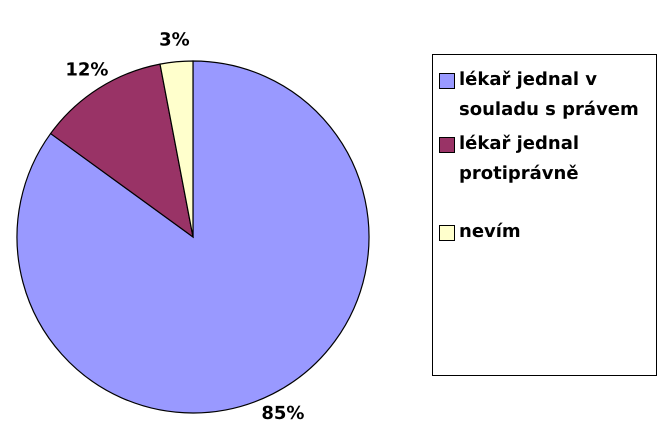 The width and height of the screenshot is (667, 430). What do you see at coordinates (282, 413) in the screenshot?
I see `data-label: 85%` at bounding box center [282, 413].